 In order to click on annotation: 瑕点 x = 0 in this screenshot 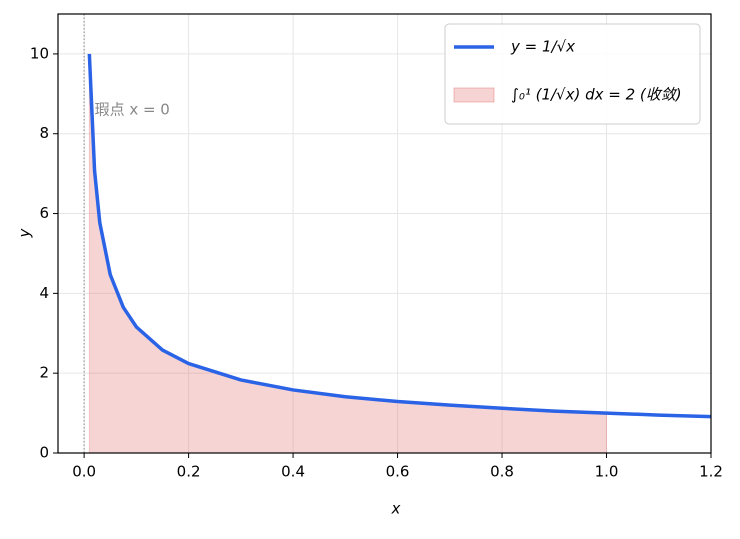, I will do `click(132, 109)`.